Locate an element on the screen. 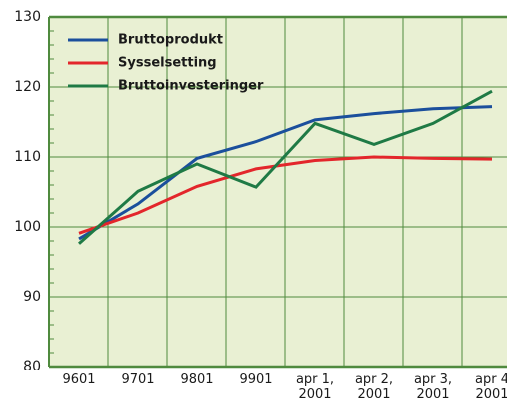 Image resolution: width=507 pixels, height=404 pixels. y-tick-label: 110 is located at coordinates (27, 157).